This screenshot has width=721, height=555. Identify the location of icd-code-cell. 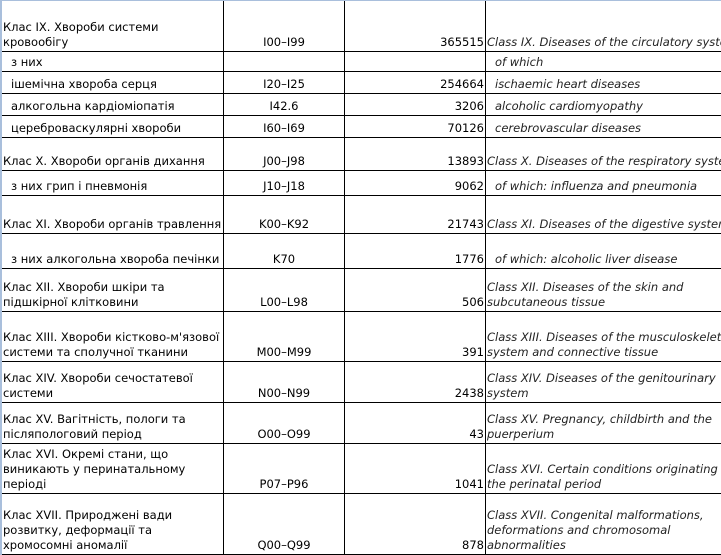
(284, 61).